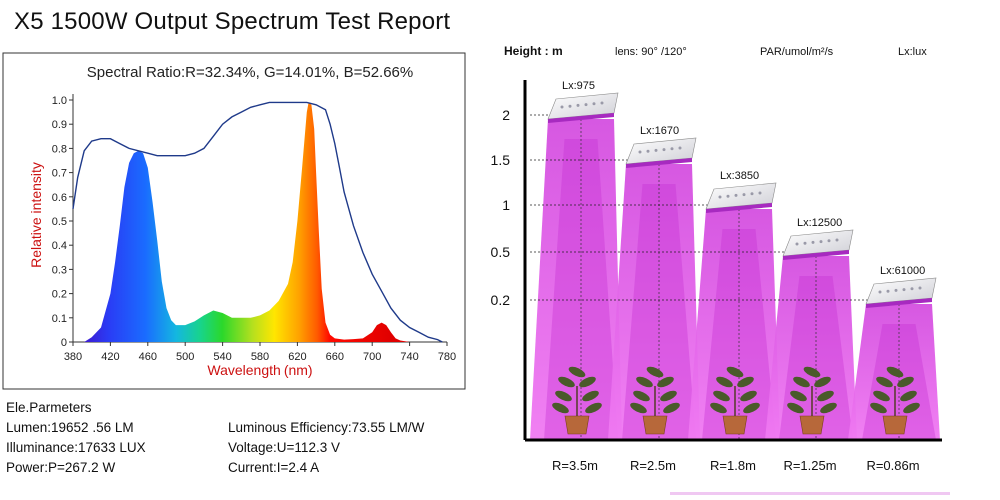 The width and height of the screenshot is (1000, 500). I want to click on param-current: Current:I=2.4 A, so click(274, 467).